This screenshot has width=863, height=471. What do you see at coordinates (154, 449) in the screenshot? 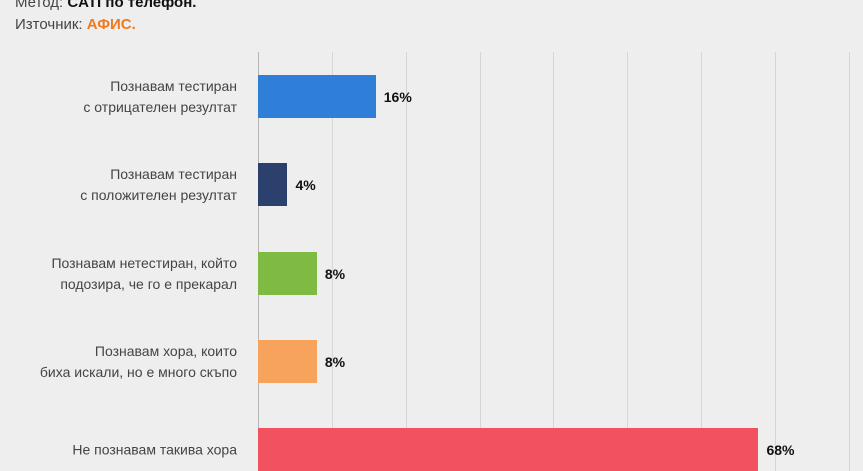
I see `category-label: Не познавам такива хора` at bounding box center [154, 449].